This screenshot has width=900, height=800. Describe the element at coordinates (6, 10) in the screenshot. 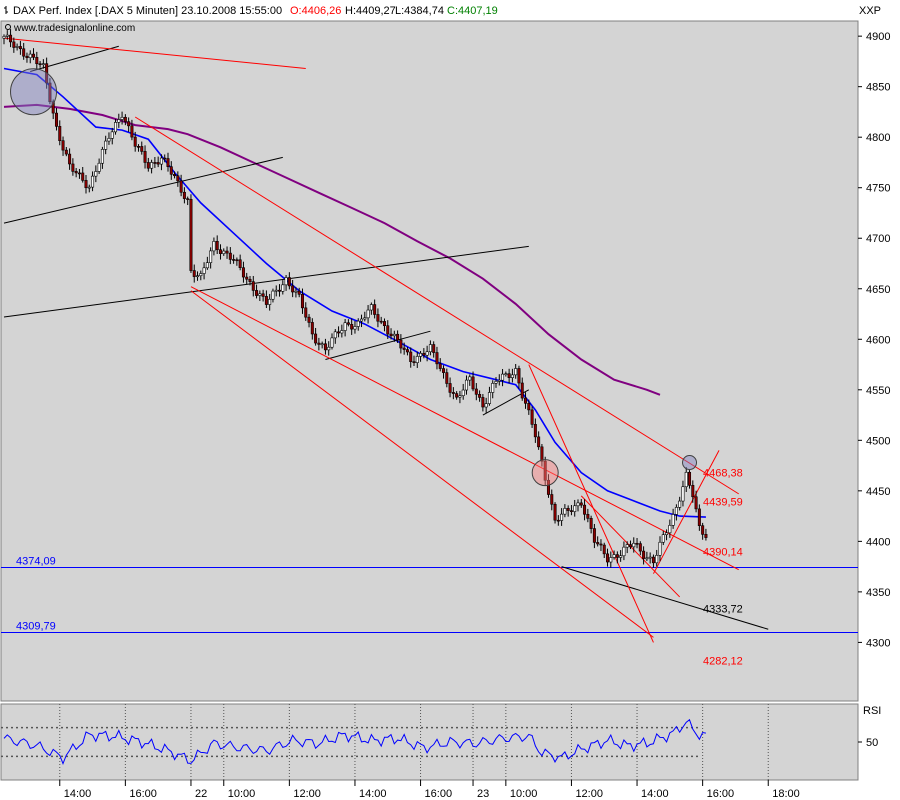

I see `instrument-icon` at that location.